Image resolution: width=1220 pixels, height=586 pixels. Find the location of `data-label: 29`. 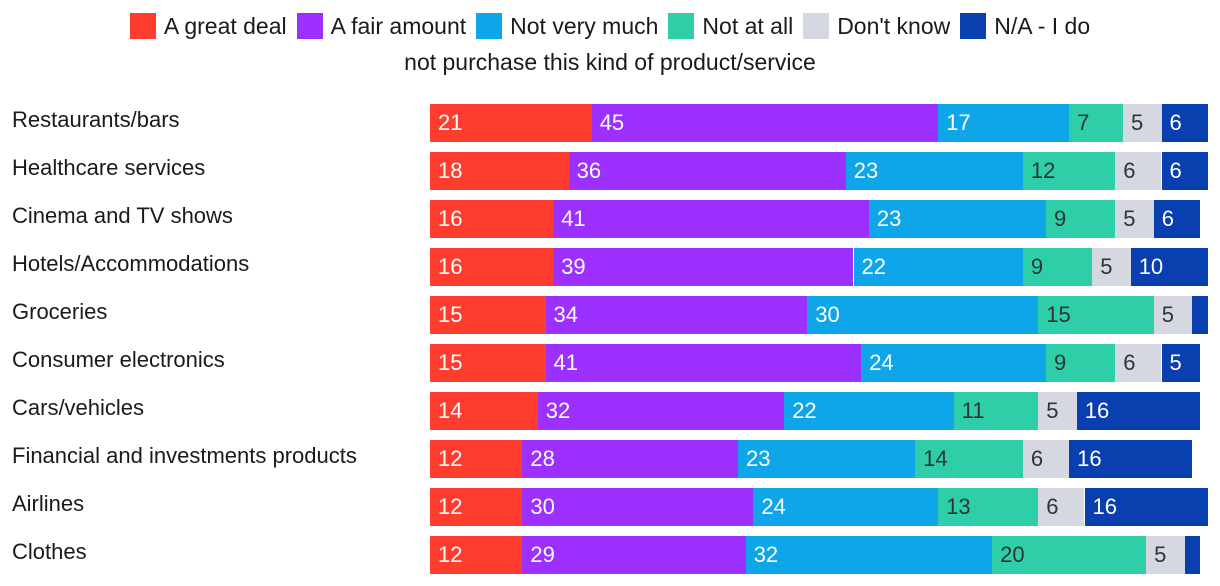

data-label: 29 is located at coordinates (542, 554).